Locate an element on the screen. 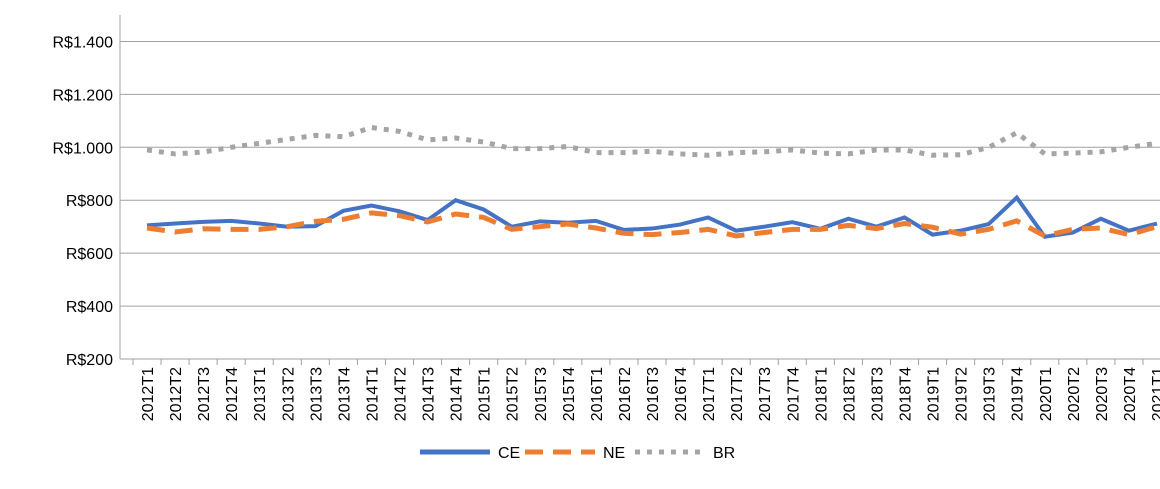  x-tick-label: 2019T3 is located at coordinates (990, 394).